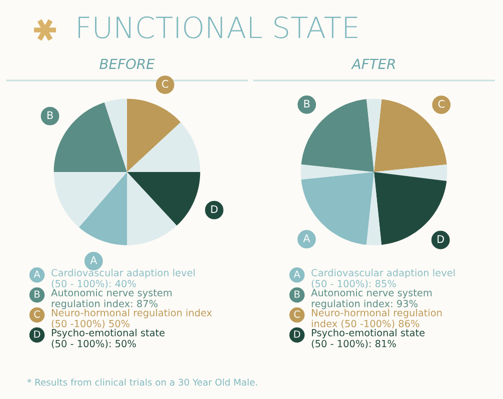 This screenshot has width=503, height=399. I want to click on category-label: A, so click(37, 274).